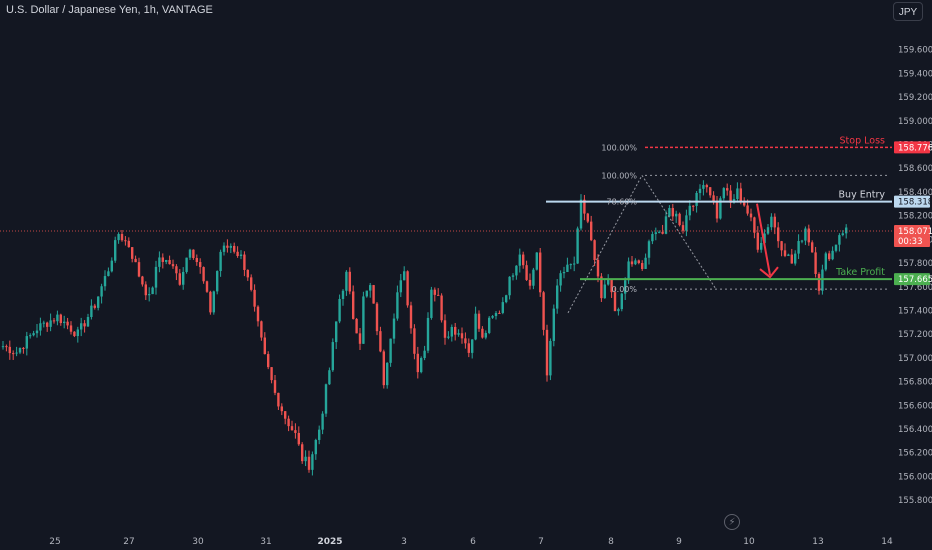 This screenshot has height=550, width=932. What do you see at coordinates (679, 542) in the screenshot?
I see `time-tick-label: 9` at bounding box center [679, 542].